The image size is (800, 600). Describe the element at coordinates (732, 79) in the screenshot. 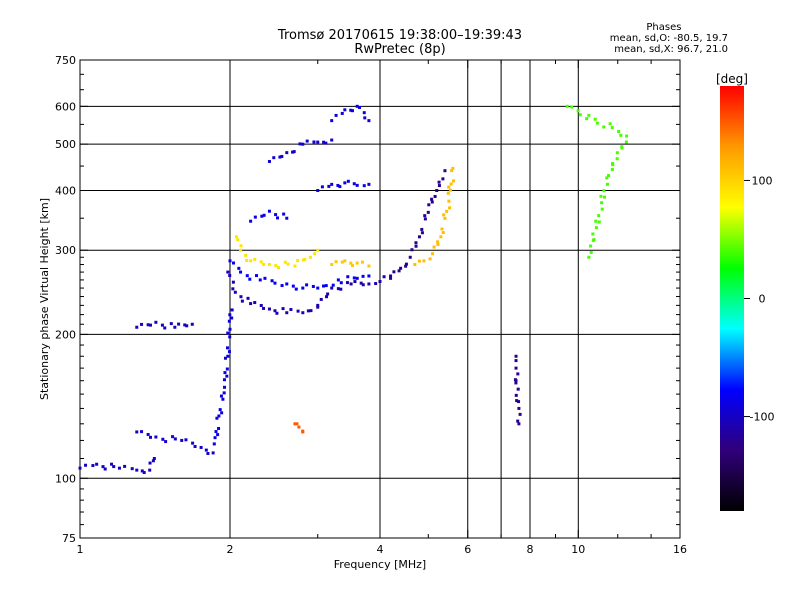

I see `colorbar-label: [deg]` at that location.